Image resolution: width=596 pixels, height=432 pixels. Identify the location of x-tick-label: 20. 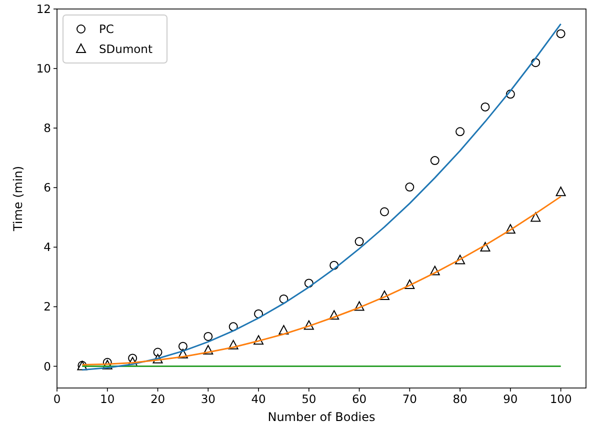
(158, 399).